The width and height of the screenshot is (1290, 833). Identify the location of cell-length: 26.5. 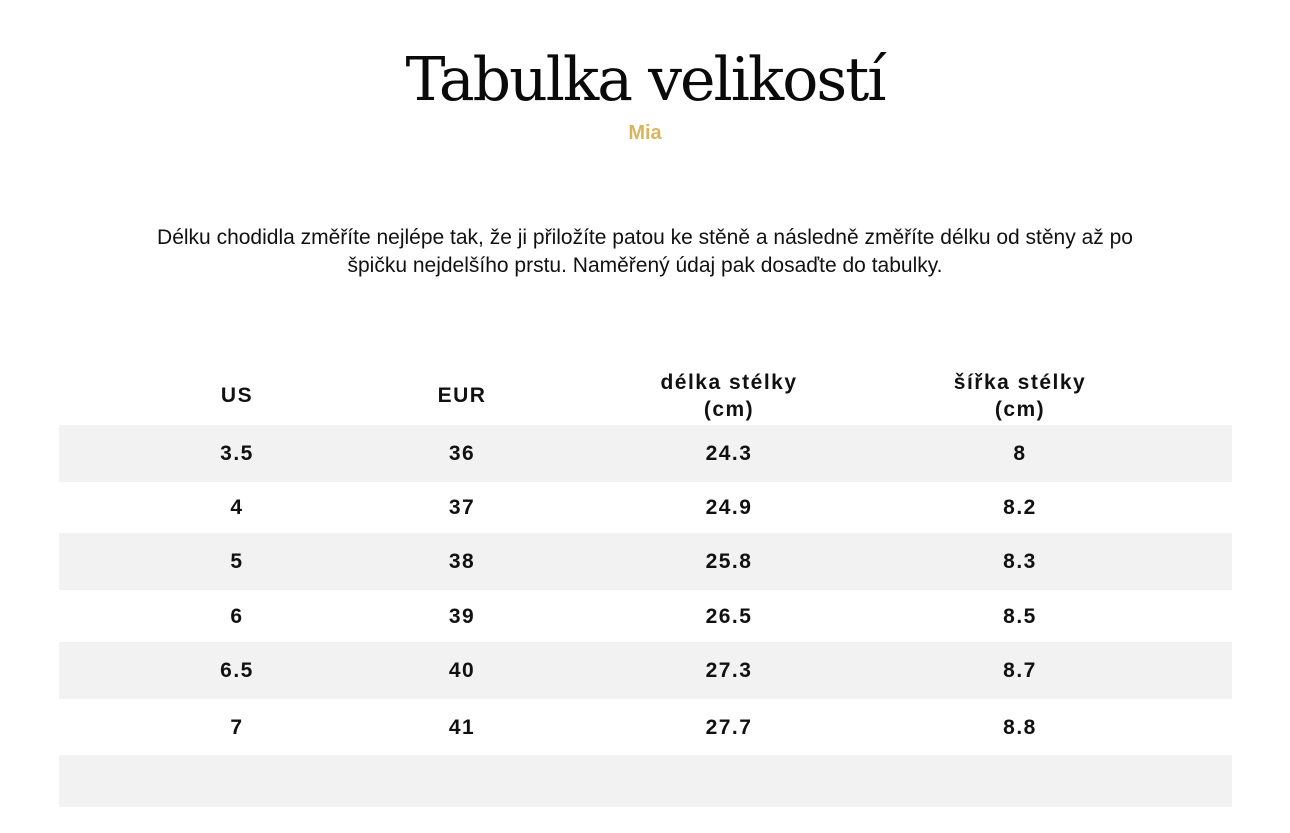
(729, 616).